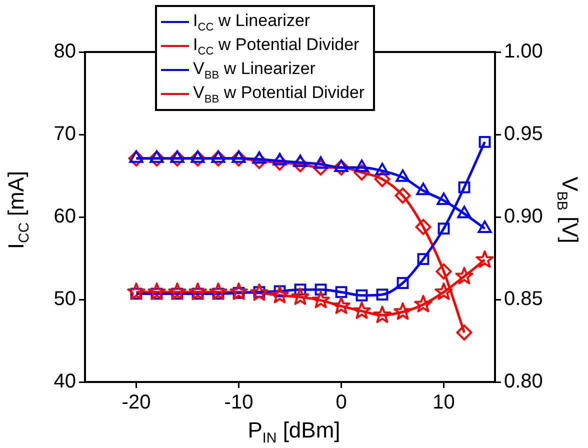 The image size is (588, 448). I want to click on x-axis-title: P$_{IN}$ [dBm], so click(294, 432).